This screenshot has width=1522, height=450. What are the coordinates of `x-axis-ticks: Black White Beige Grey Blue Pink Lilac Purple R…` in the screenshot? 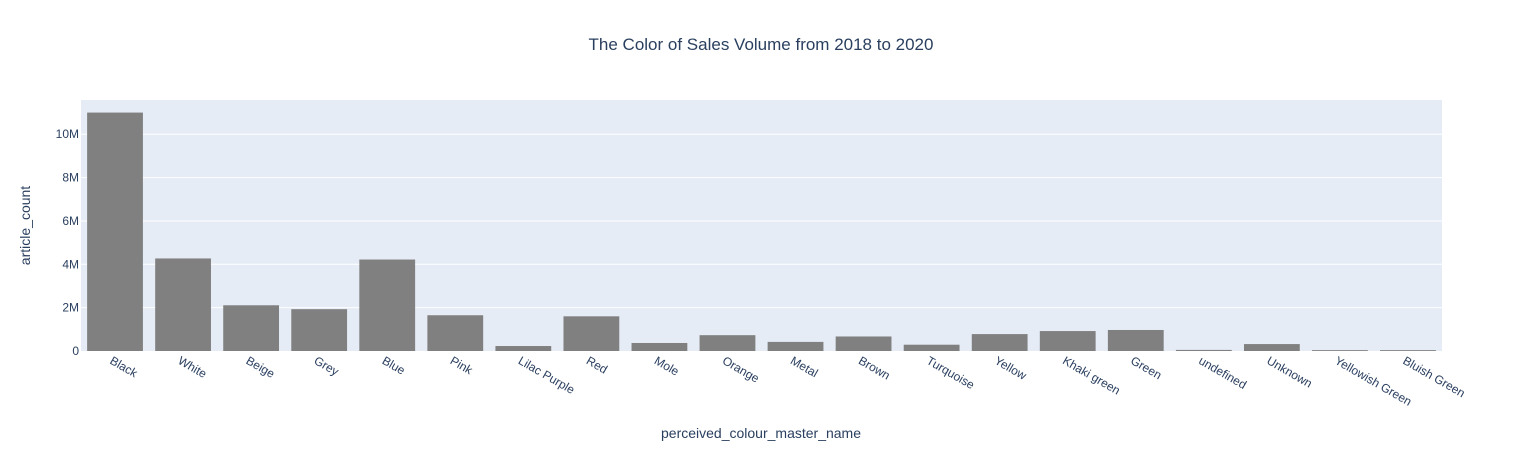 It's located at (788, 380).